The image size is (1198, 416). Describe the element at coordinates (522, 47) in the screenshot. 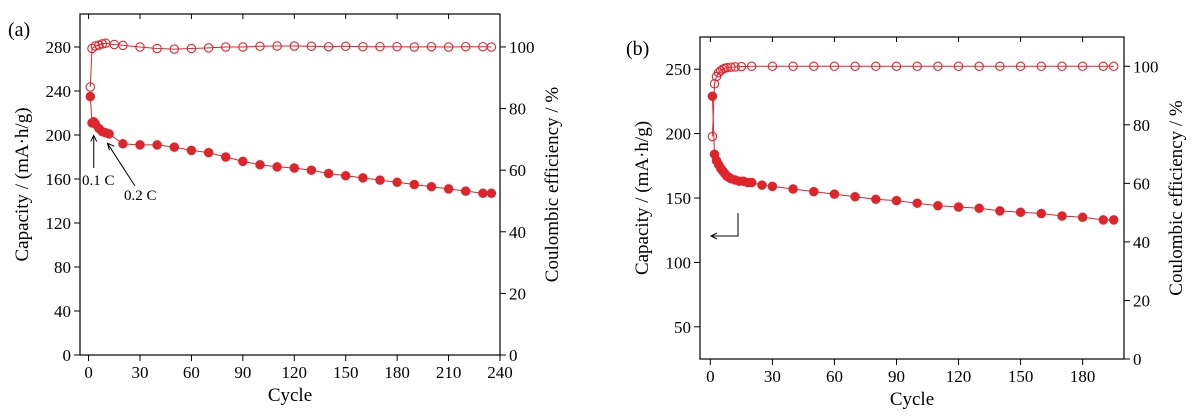

I see `y-right-tick-label: 100` at that location.